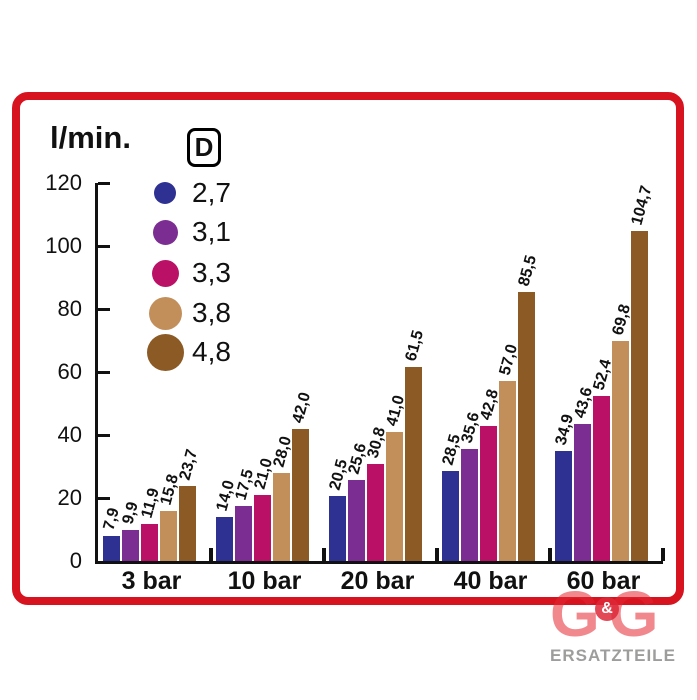 This screenshot has width=697, height=700. I want to click on bar-2_7-40bar, so click(450, 516).